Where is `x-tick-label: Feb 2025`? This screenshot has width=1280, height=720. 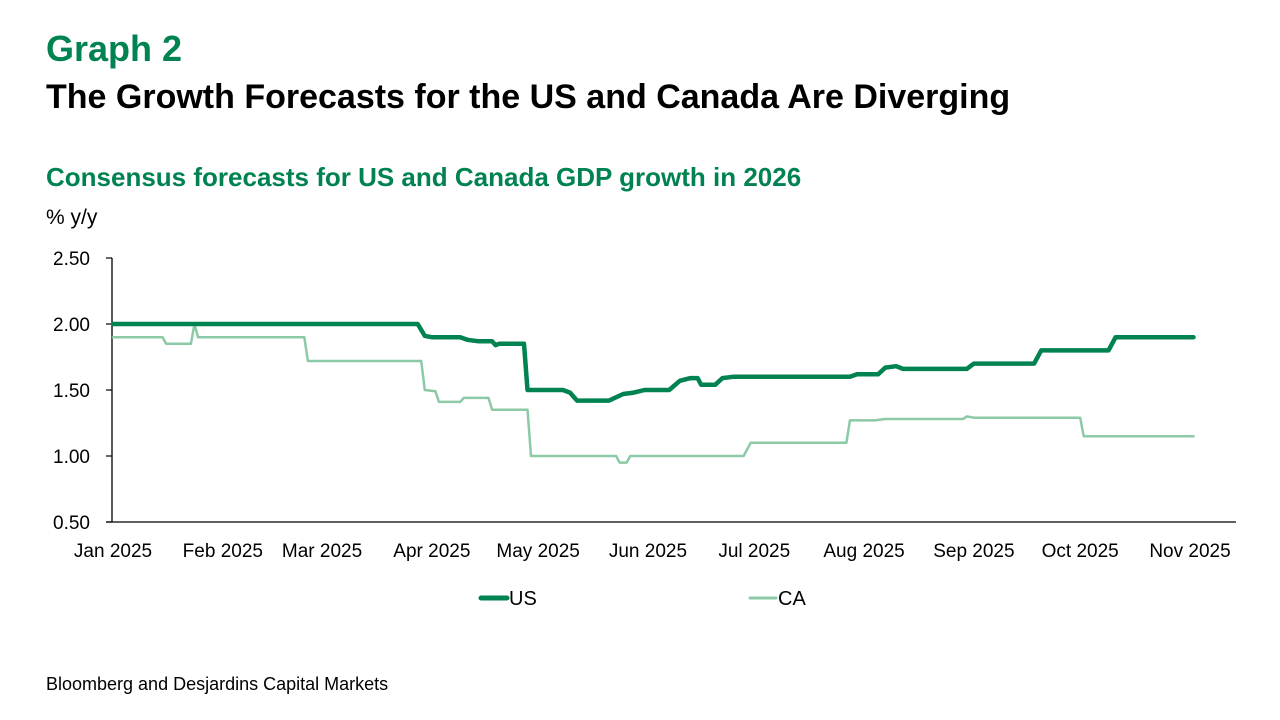 x-tick-label: Feb 2025 is located at coordinates (223, 551).